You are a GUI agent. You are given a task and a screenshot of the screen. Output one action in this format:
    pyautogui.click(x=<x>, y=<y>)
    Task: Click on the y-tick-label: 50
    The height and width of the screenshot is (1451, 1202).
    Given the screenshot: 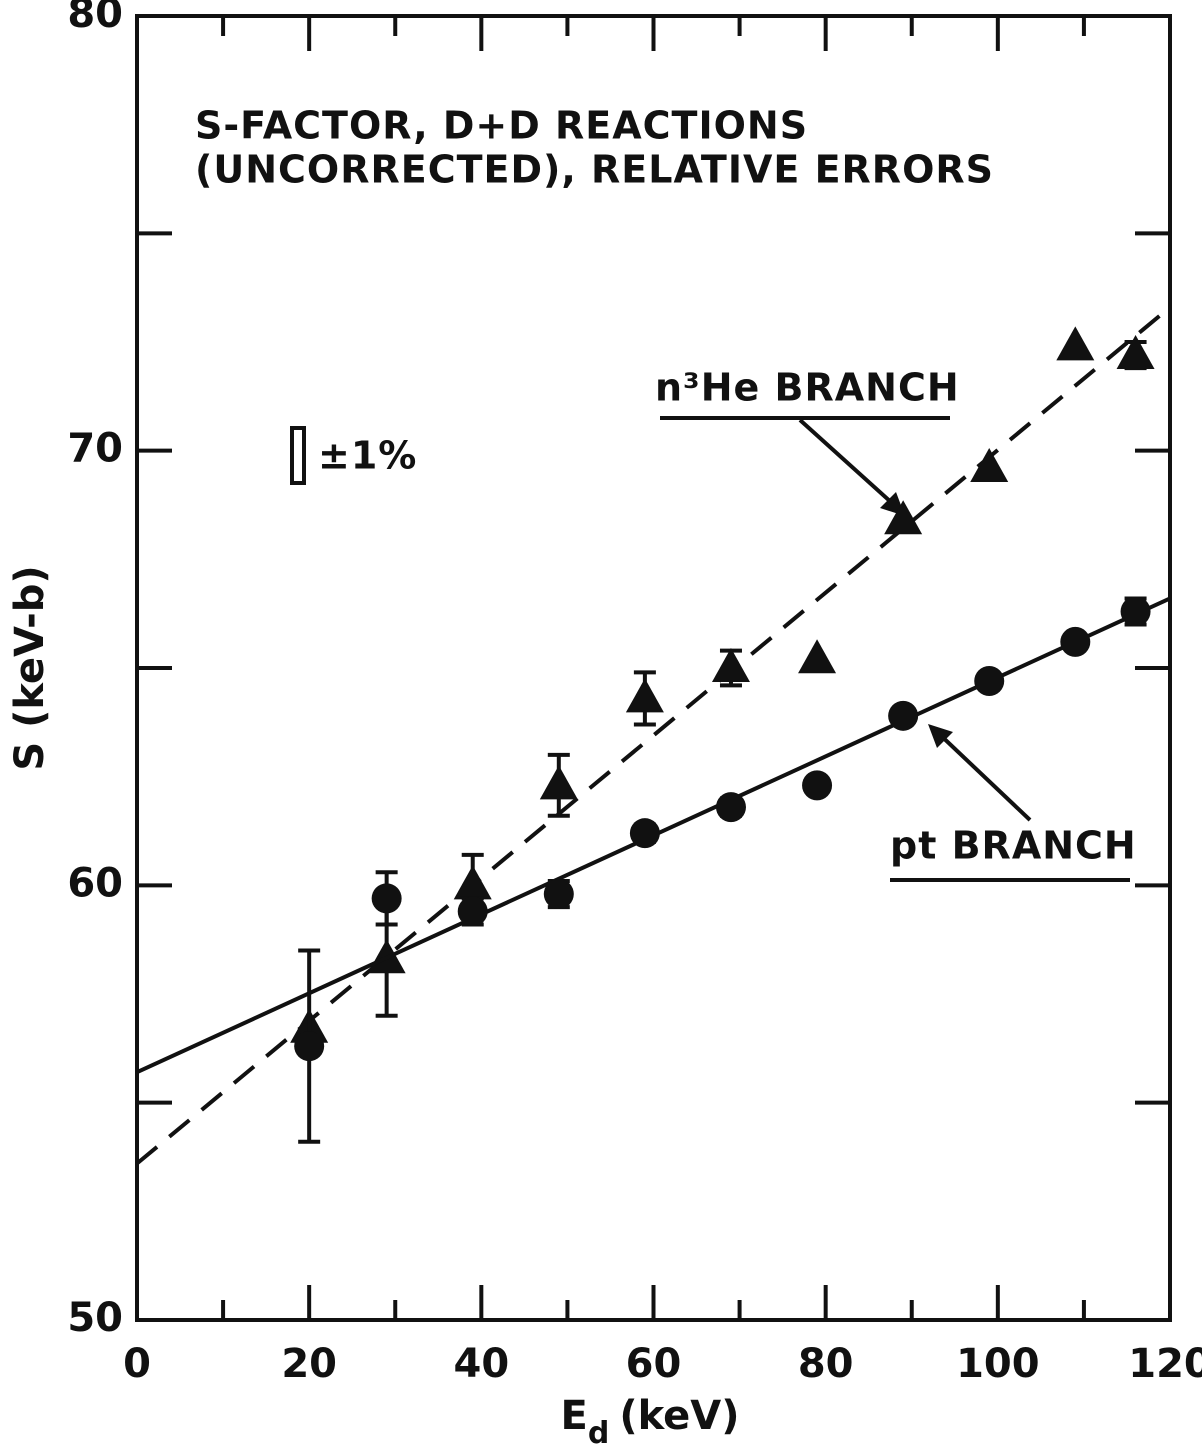 What is the action you would take?
    pyautogui.click(x=95, y=1318)
    